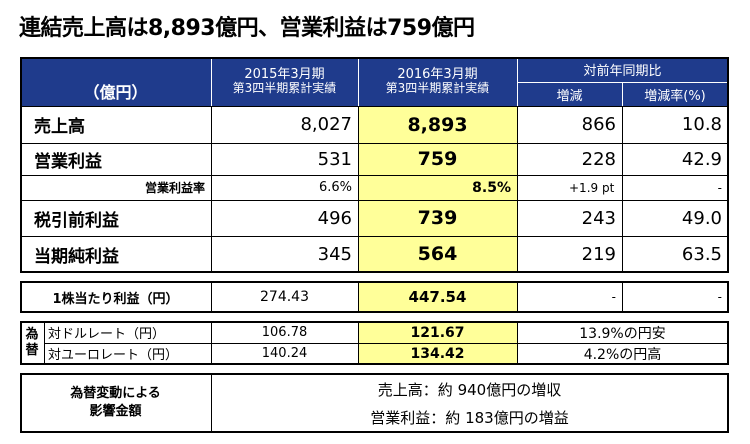  Describe the element at coordinates (437, 332) in the screenshot. I see `usd-curr: 121.67` at that location.